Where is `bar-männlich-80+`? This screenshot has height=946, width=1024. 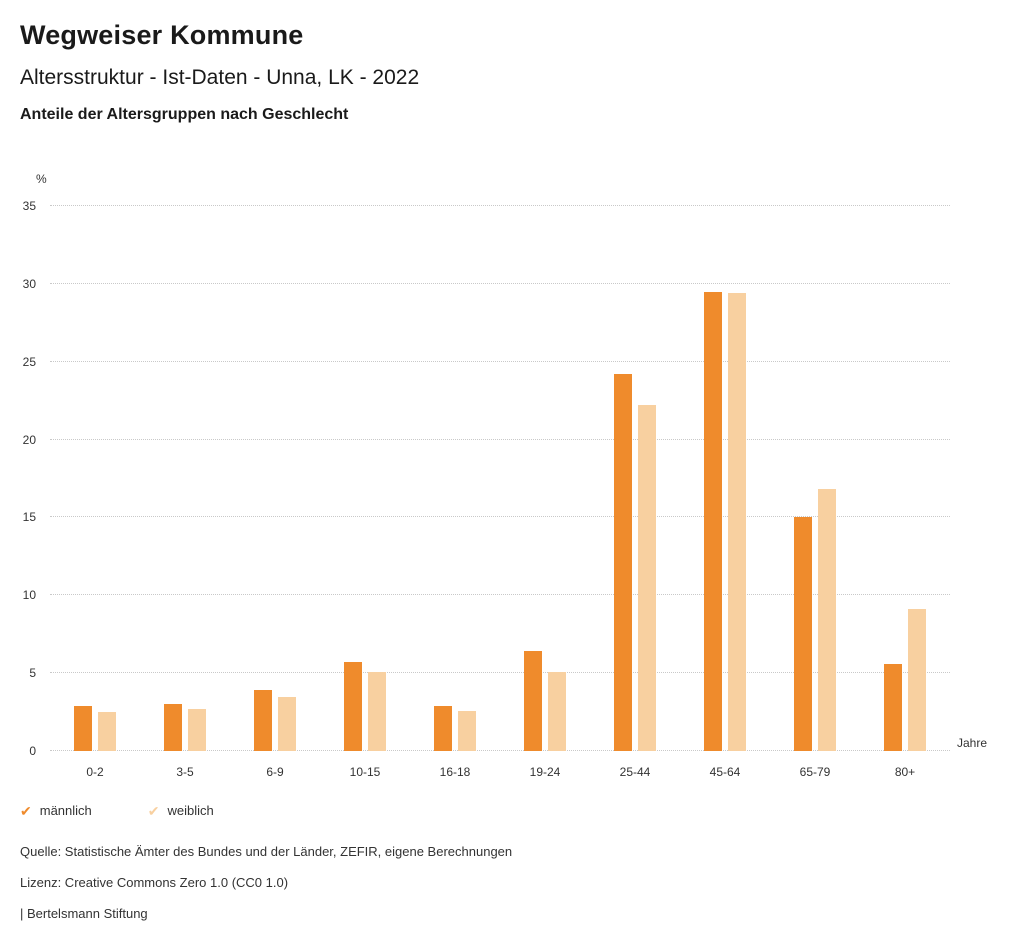
bar-männlich-80+ is located at coordinates (893, 707).